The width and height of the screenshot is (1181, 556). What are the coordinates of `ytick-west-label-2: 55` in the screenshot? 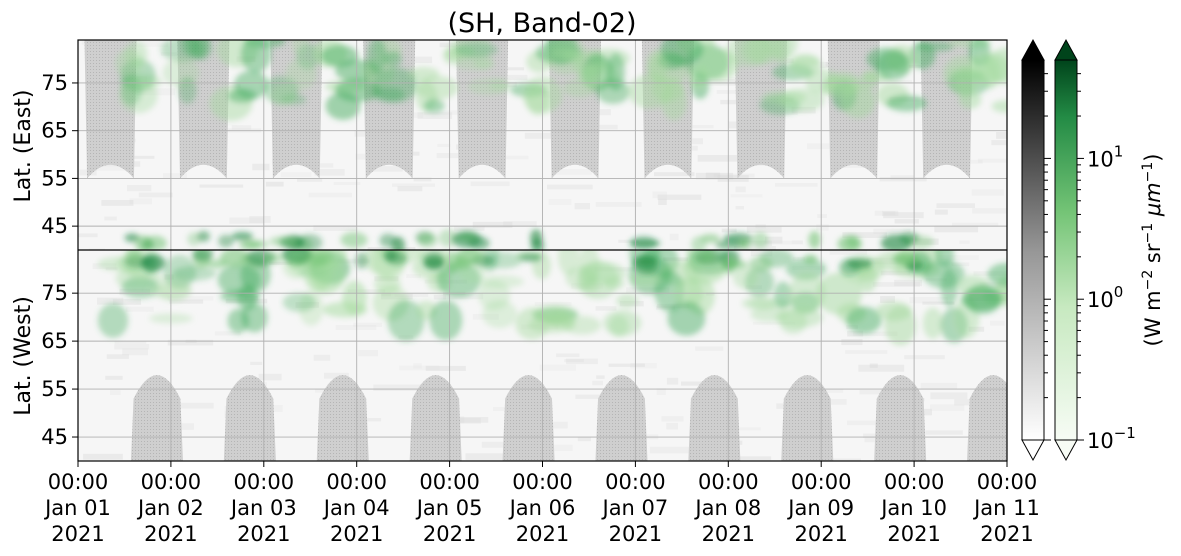 It's located at (54, 389).